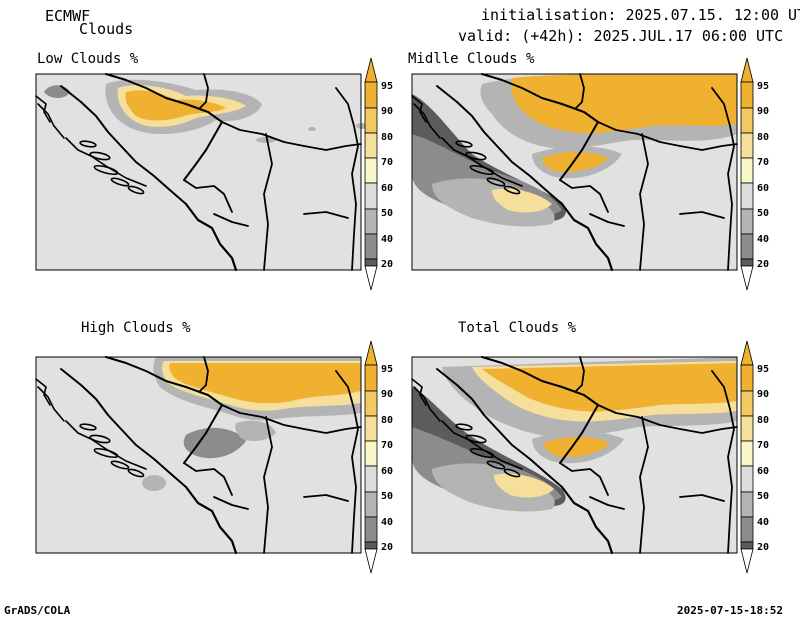  What do you see at coordinates (517, 328) in the screenshot?
I see `panel-title-total: Total Clouds %` at bounding box center [517, 328].